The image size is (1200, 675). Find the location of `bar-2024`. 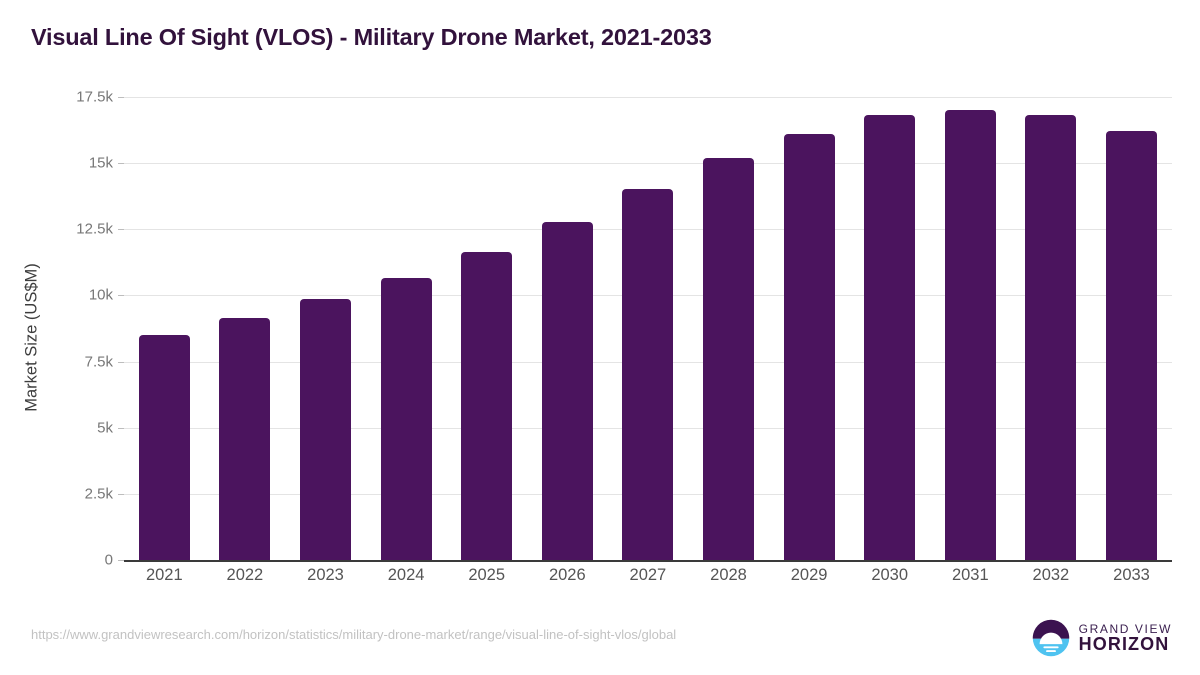

bar-2024 is located at coordinates (406, 419).